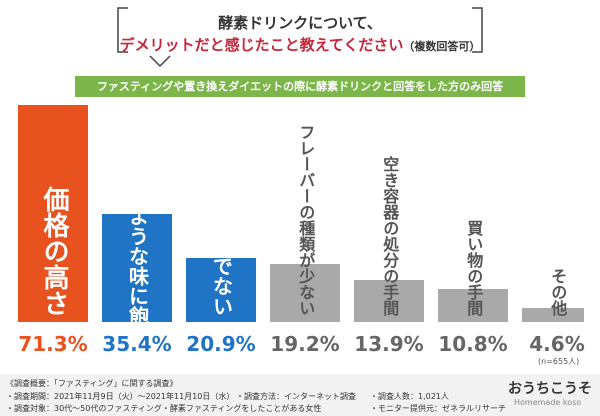  Describe the element at coordinates (409, 396) in the screenshot. I see `survey-count: ・調査人数：1,021人` at that location.